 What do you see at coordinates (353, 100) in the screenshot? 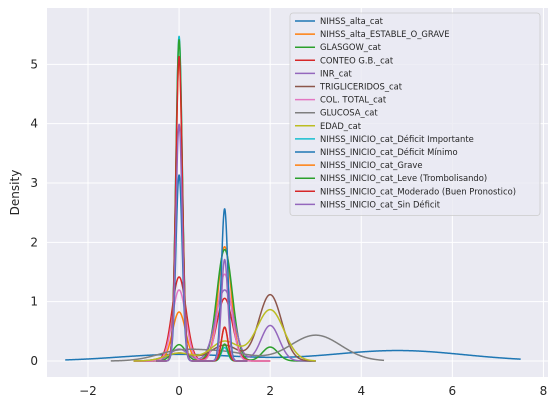
I see `legend-entry-6: COL. TOTAL_cat` at bounding box center [353, 100].